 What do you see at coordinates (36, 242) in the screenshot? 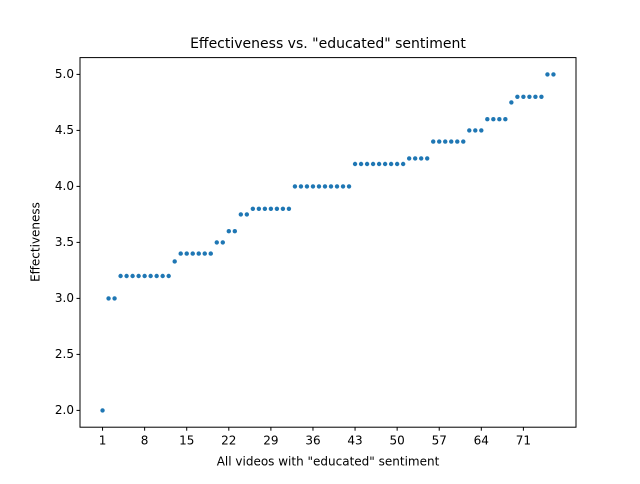
I see `y-axis-label: Effectiveness` at bounding box center [36, 242].